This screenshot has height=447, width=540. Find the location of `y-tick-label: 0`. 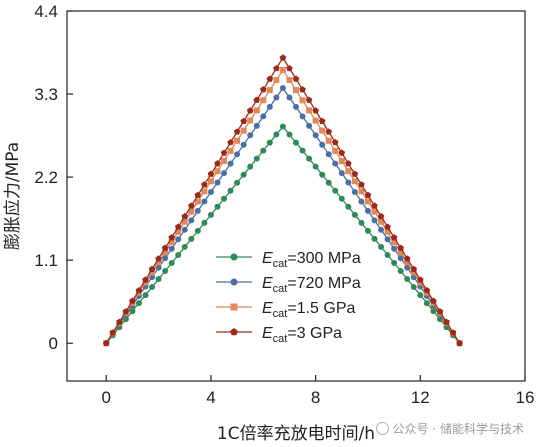

y-tick-label: 0 is located at coordinates (53, 343).